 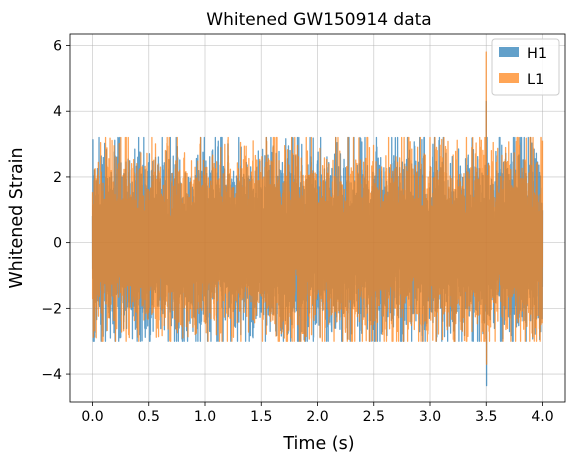 I want to click on x-tick-label: 1.5, so click(x=261, y=417).